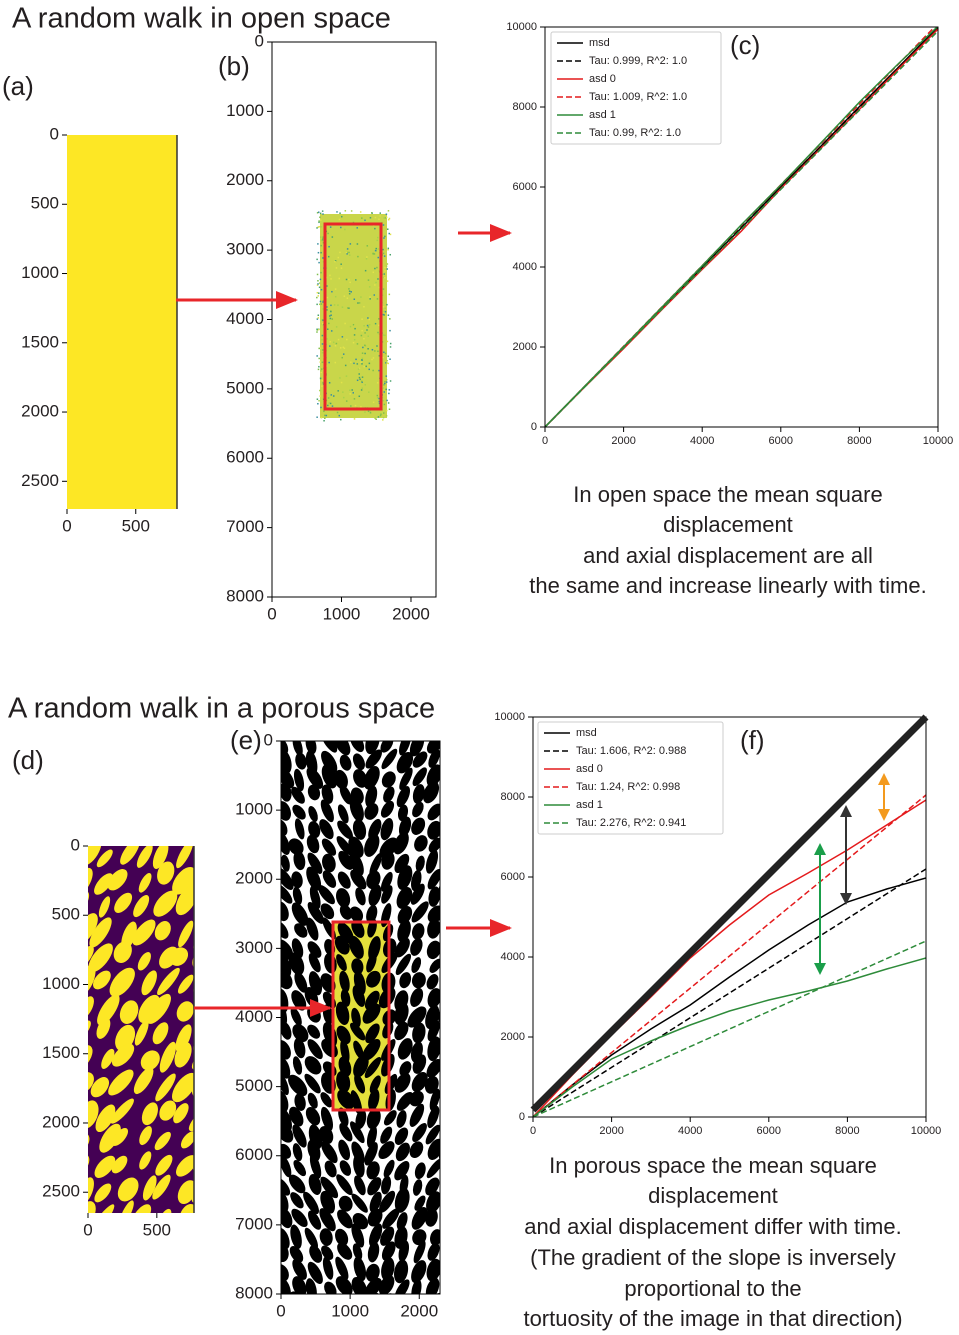 The image size is (959, 1335). What do you see at coordinates (533, 1131) in the screenshot?
I see `x-tick-label: 0` at bounding box center [533, 1131].